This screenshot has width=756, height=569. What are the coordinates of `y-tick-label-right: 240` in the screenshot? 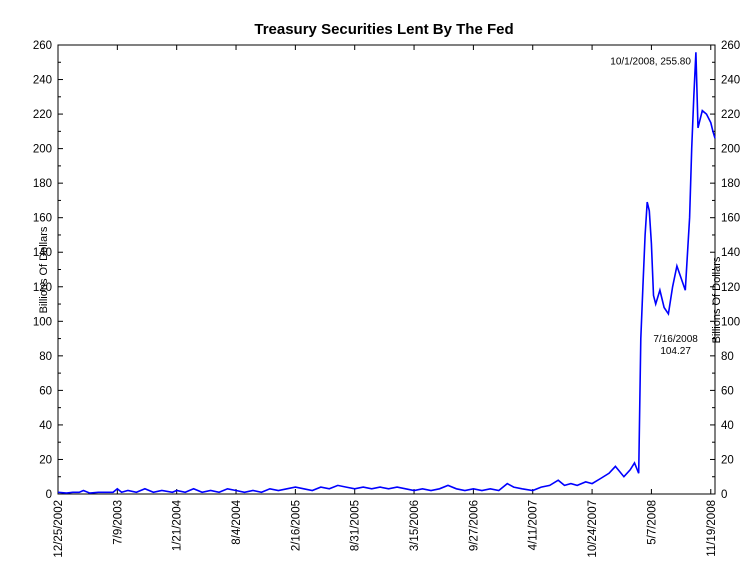 It's located at (730, 81).